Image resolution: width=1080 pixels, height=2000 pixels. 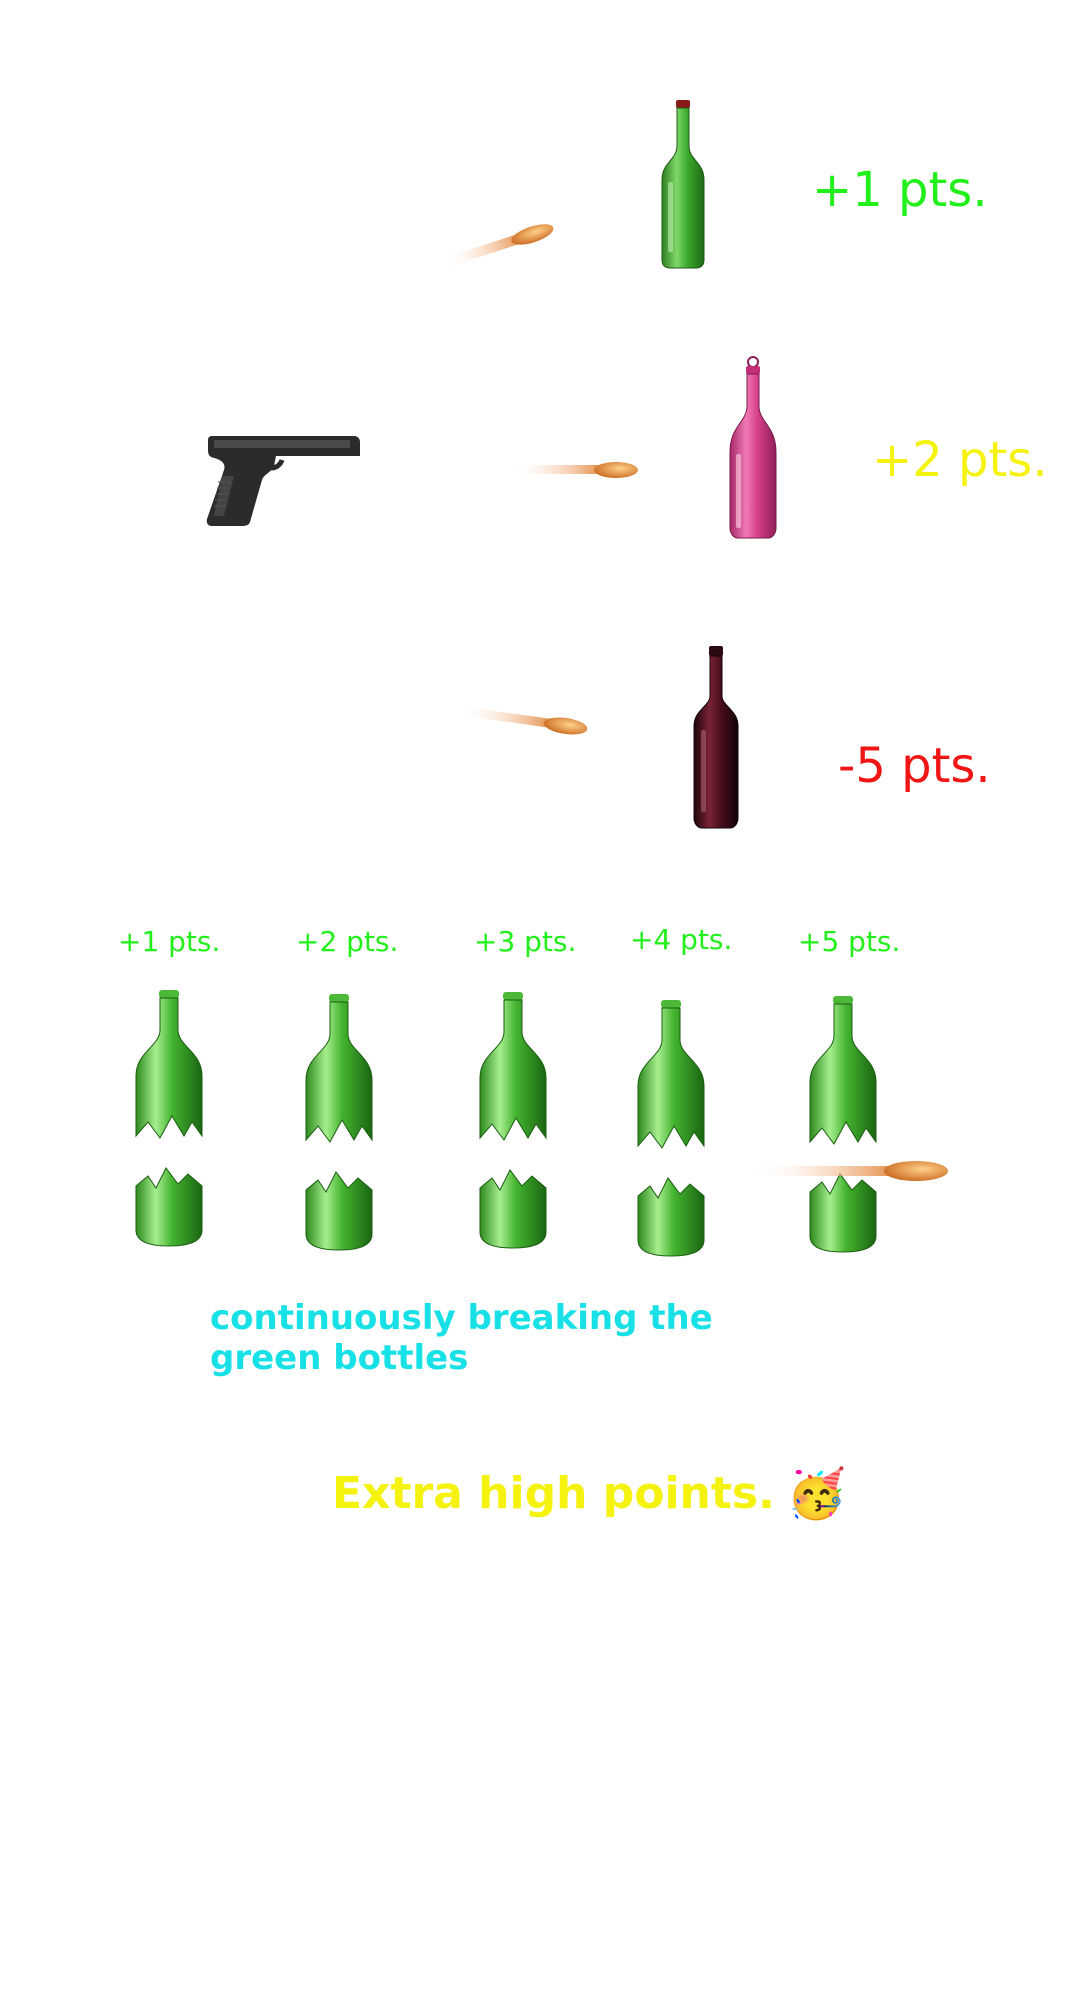 What do you see at coordinates (681, 939) in the screenshot?
I see `streak-label-4: +4 pts.` at bounding box center [681, 939].